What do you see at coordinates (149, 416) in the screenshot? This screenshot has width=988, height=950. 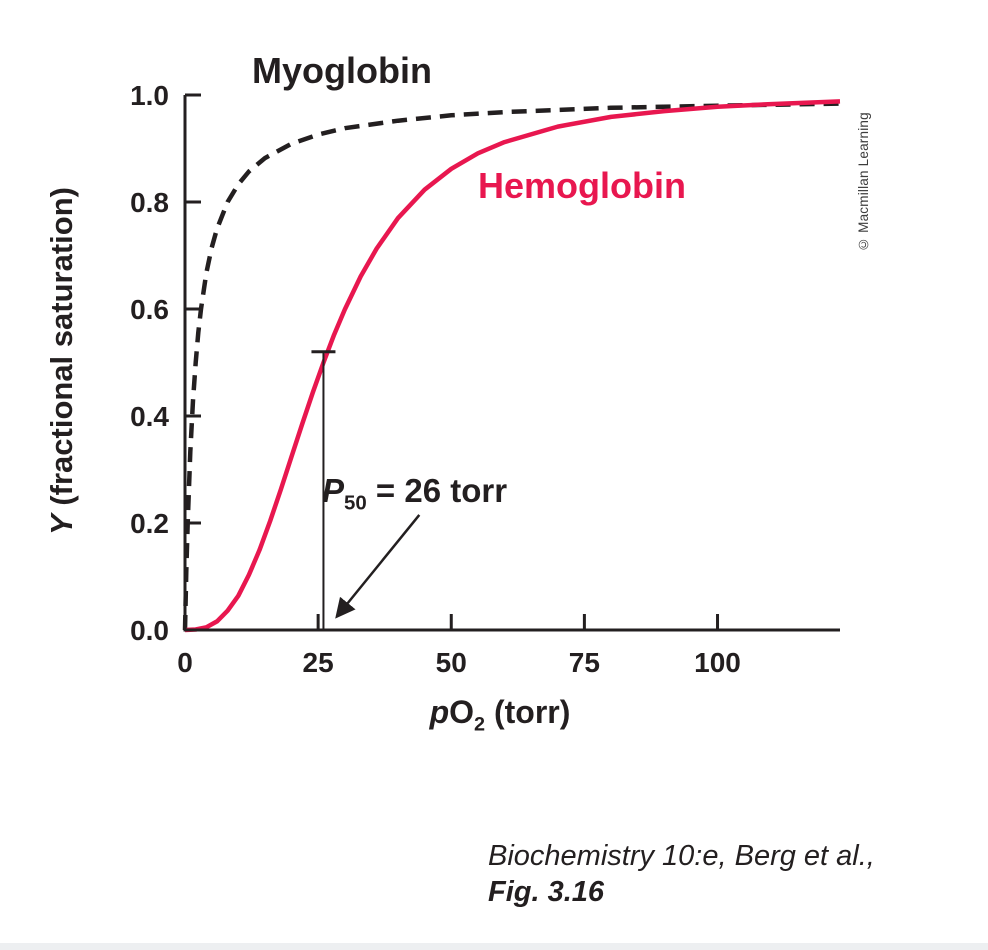 I see `y-tick-label: 0.4` at bounding box center [149, 416].